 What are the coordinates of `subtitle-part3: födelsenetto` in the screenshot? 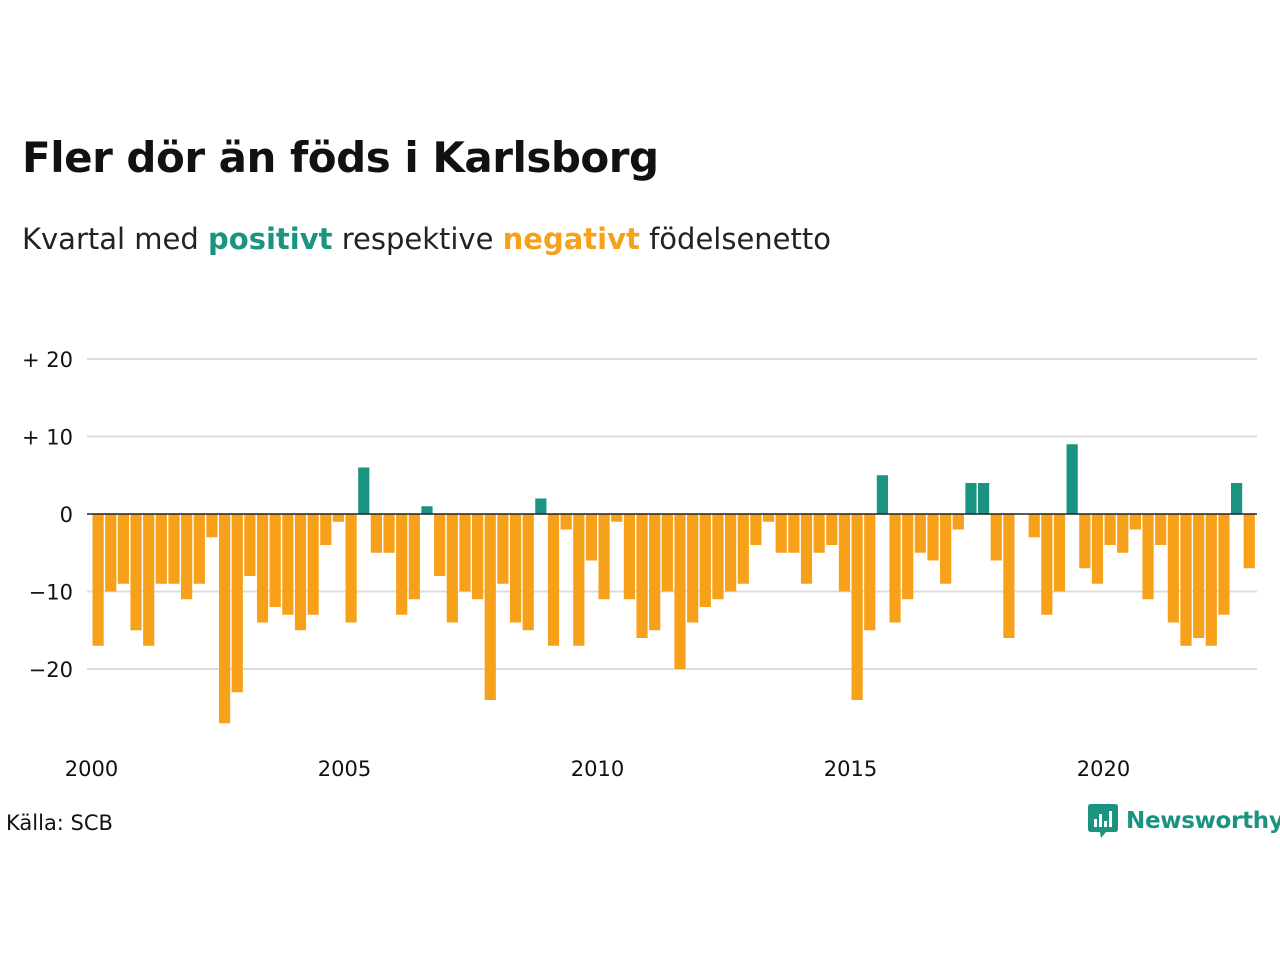 It's located at (735, 239).